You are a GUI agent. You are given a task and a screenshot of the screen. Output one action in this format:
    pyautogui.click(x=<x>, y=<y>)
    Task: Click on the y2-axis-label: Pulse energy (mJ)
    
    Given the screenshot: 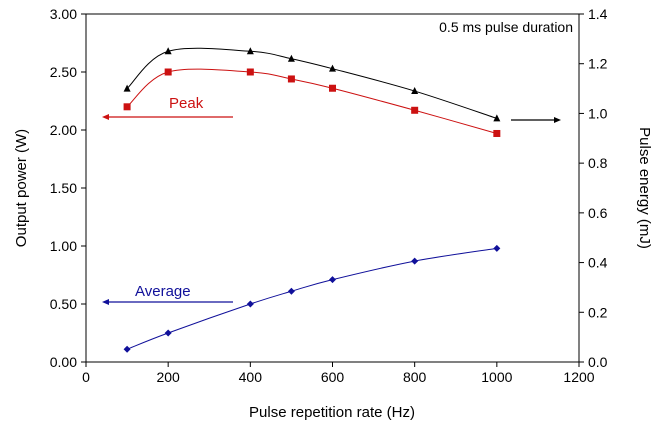 What is the action you would take?
    pyautogui.click(x=644, y=188)
    